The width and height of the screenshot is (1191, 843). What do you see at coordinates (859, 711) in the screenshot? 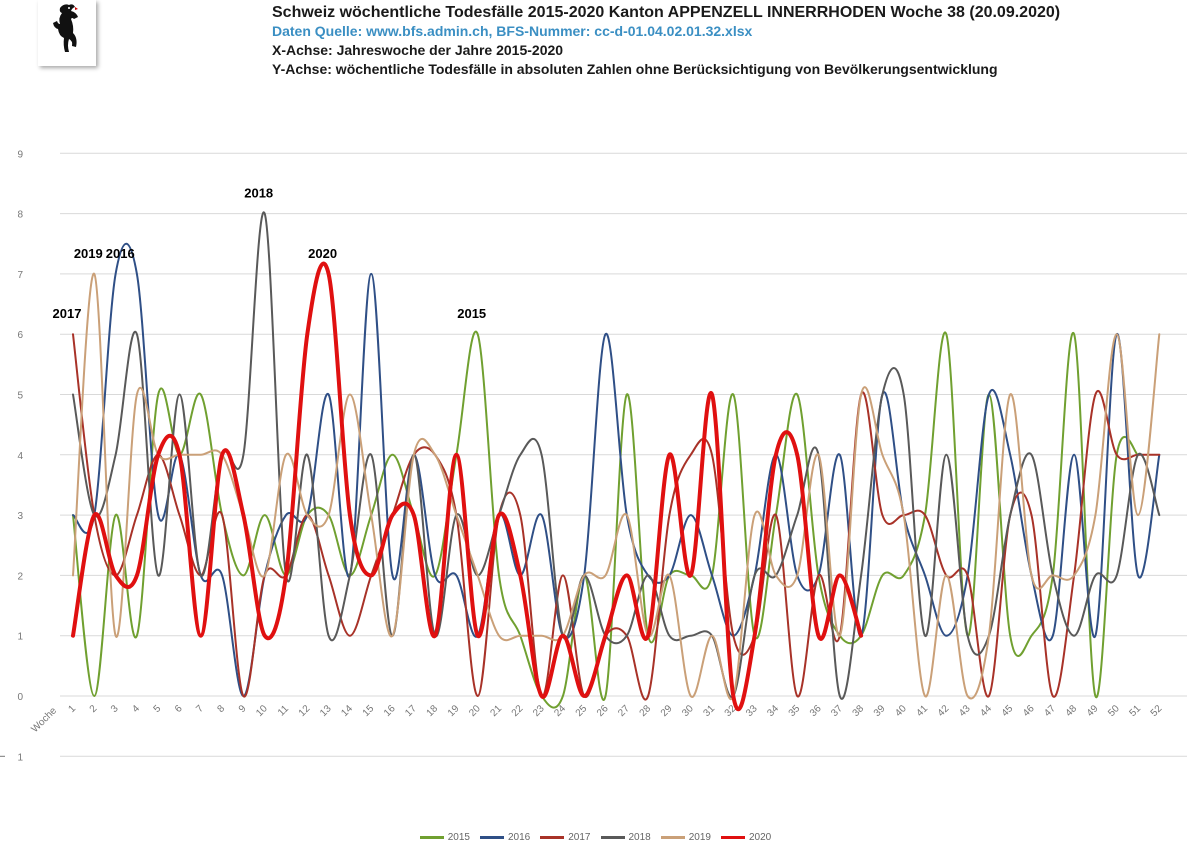
I see `x-tick-label: 38` at bounding box center [859, 711].